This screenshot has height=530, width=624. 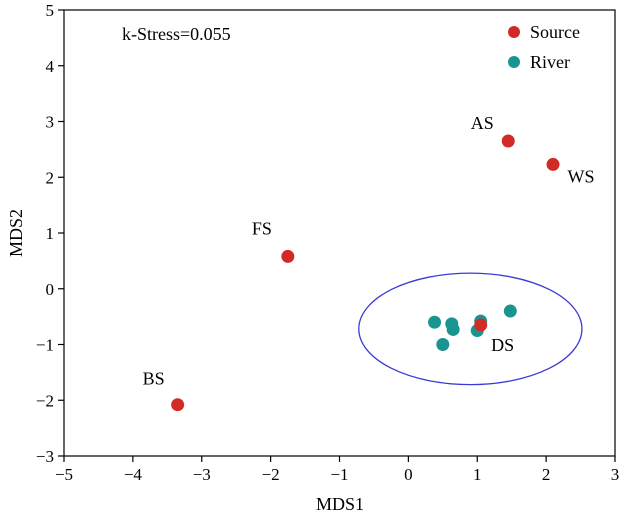 I want to click on x-tick-label: −3, so click(x=202, y=474).